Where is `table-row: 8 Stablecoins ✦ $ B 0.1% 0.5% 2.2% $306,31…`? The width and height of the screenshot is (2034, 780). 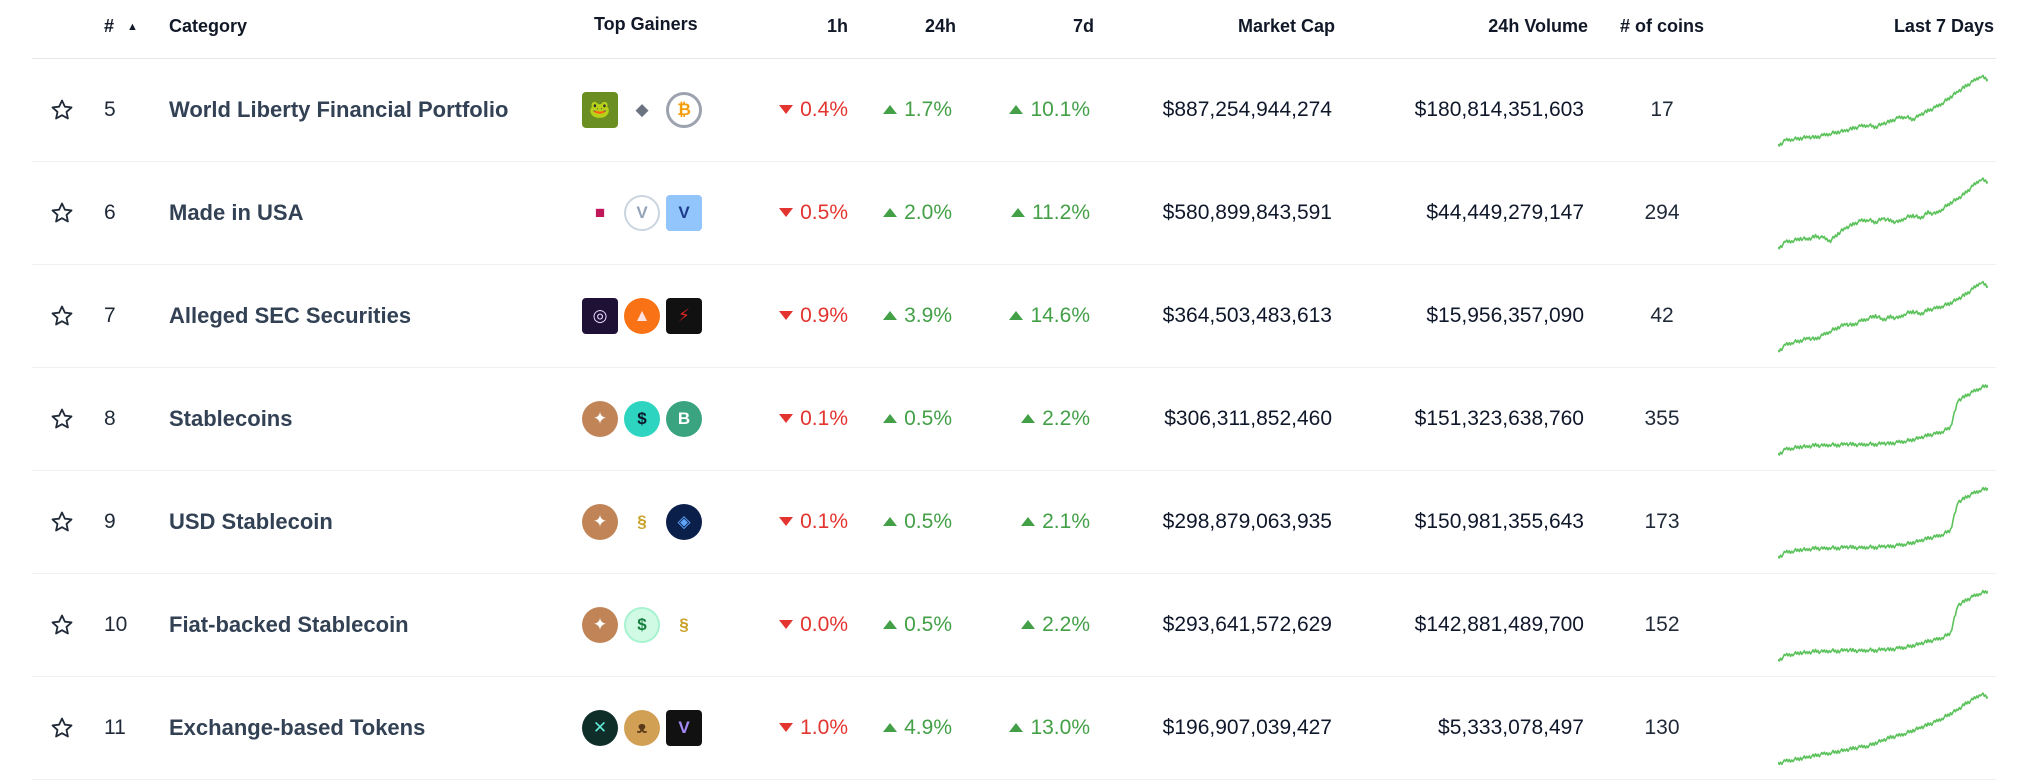
table-row: 8 Stablecoins ✦ $ B 0.1% 0.5% 2.2% $306,31… is located at coordinates (1014, 419).